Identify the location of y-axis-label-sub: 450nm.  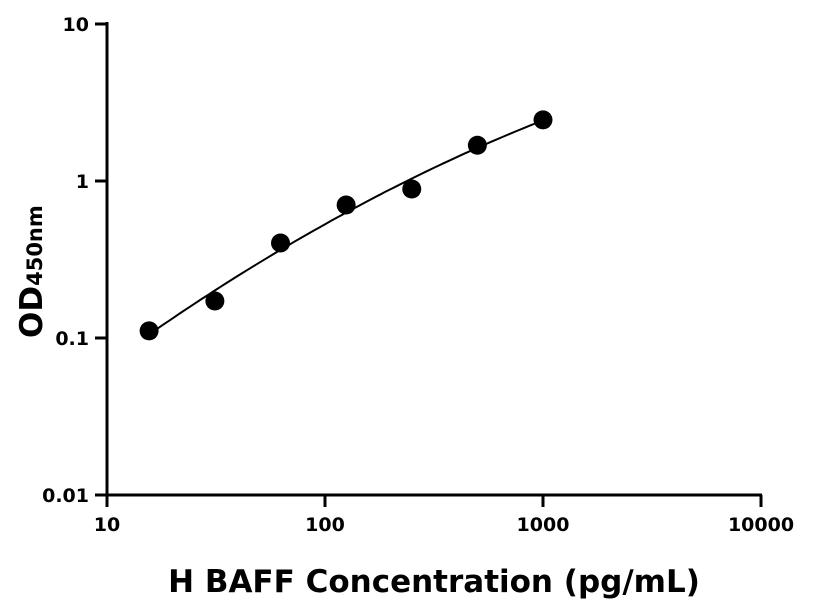
(35, 245).